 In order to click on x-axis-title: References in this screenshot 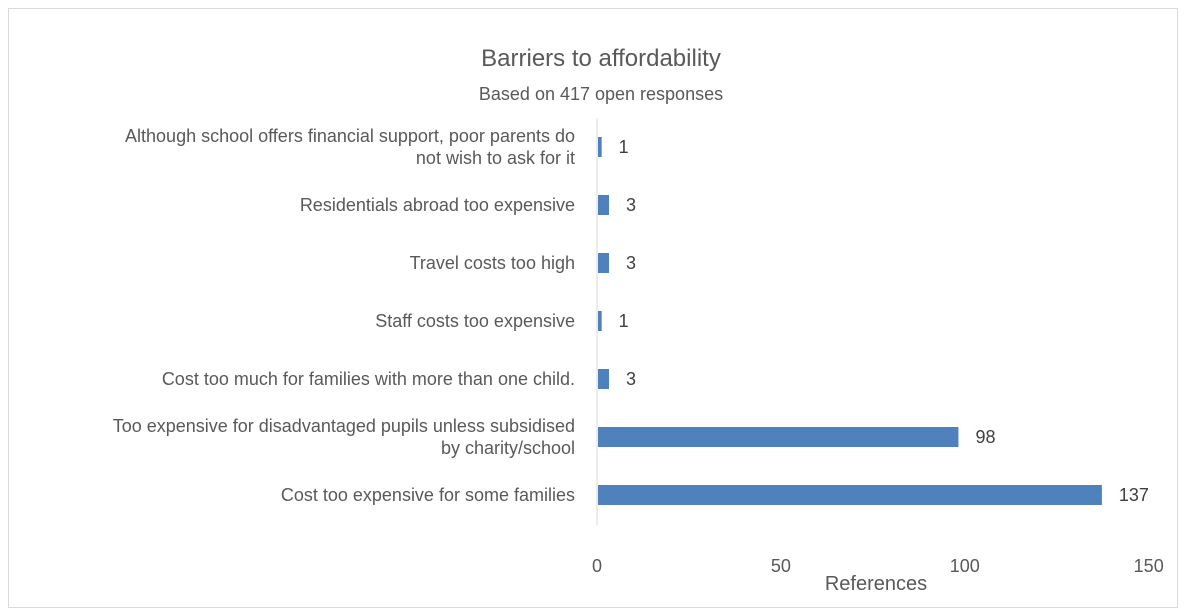, I will do `click(876, 582)`.